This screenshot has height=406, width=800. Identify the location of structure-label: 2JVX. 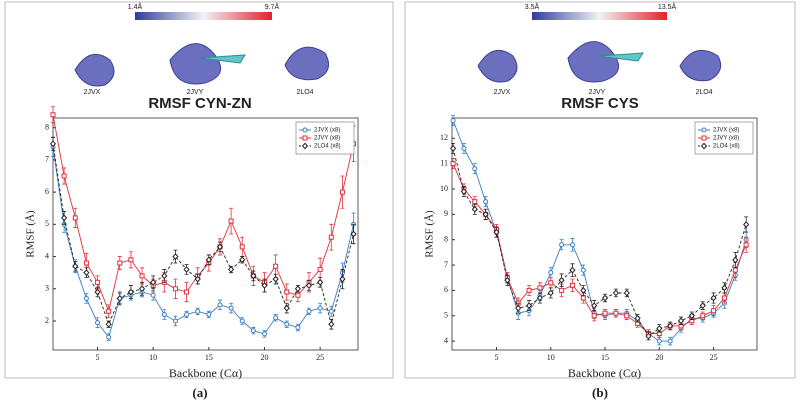
(502, 92).